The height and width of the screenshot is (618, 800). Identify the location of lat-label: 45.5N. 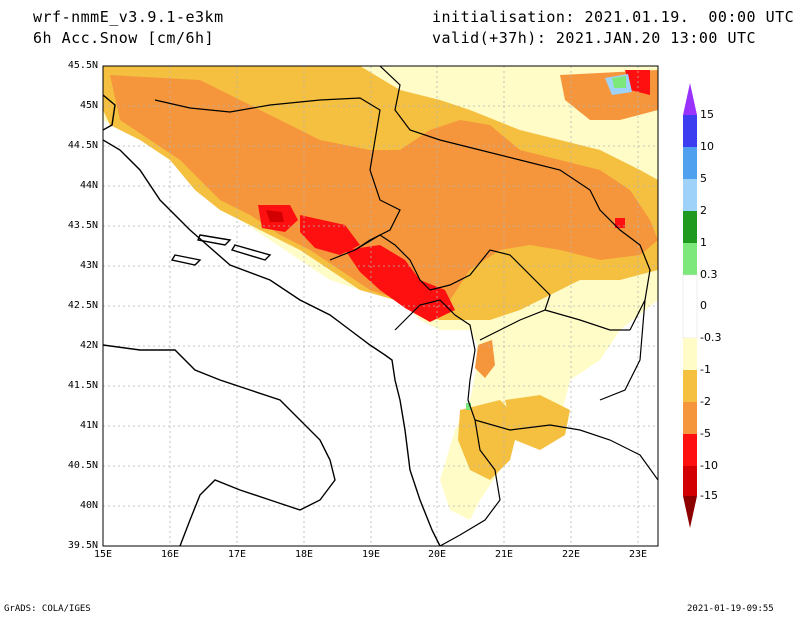
(82, 65).